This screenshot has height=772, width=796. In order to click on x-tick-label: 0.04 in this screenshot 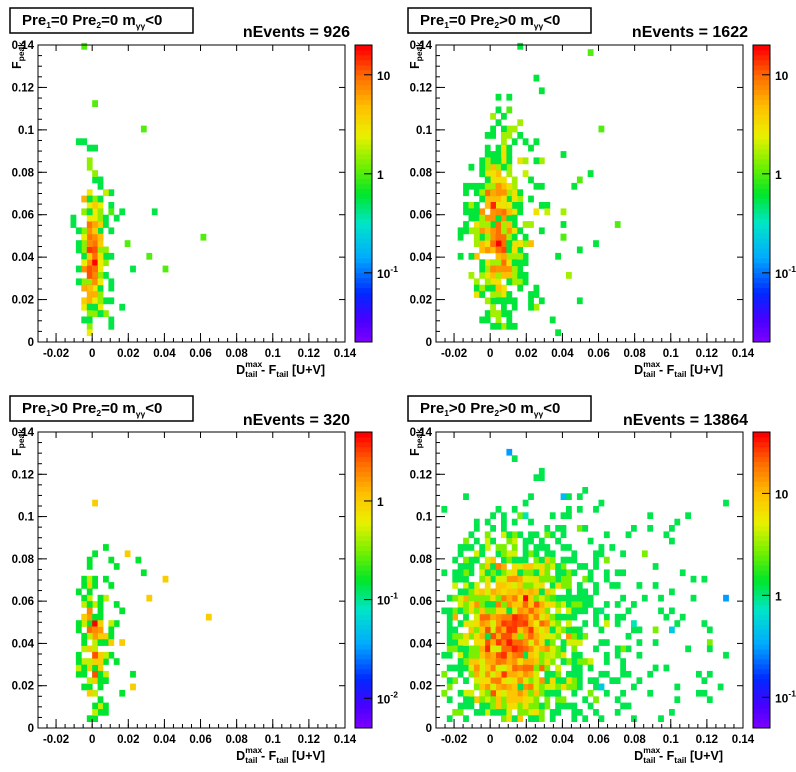, I will do `click(164, 740)`.